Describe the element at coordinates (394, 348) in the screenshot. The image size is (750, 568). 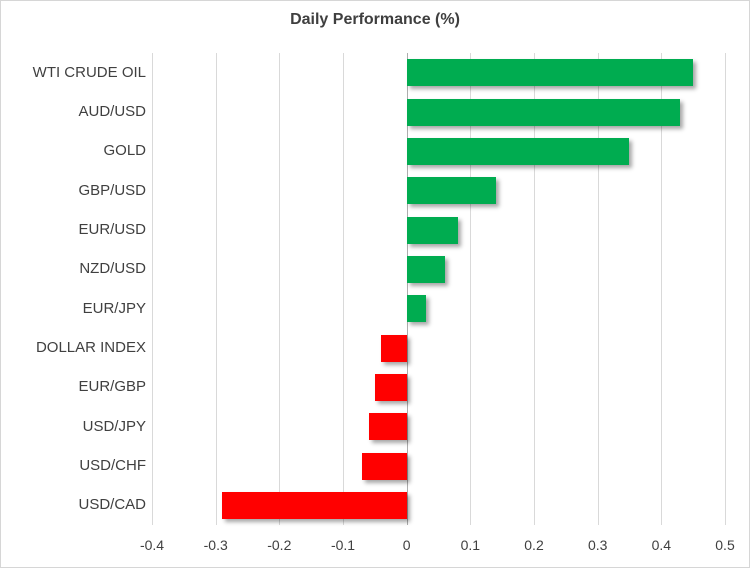
I see `bar-dollar-index` at that location.